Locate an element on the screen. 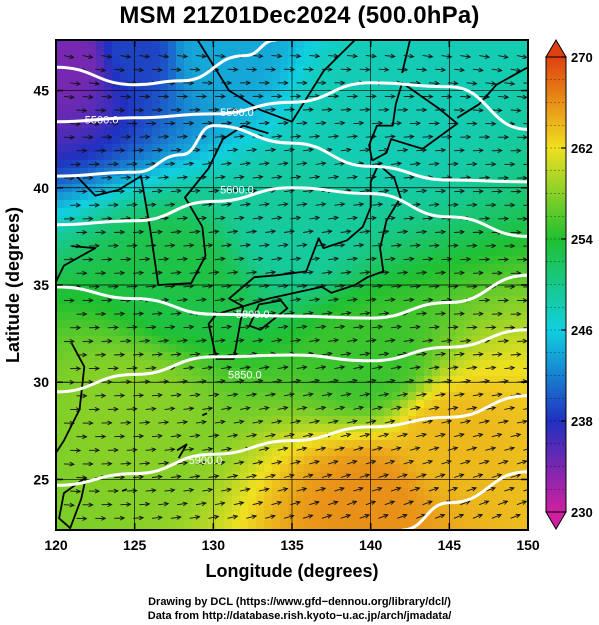  colorbar: 270 262 254 246 238 230 is located at coordinates (569, 284).